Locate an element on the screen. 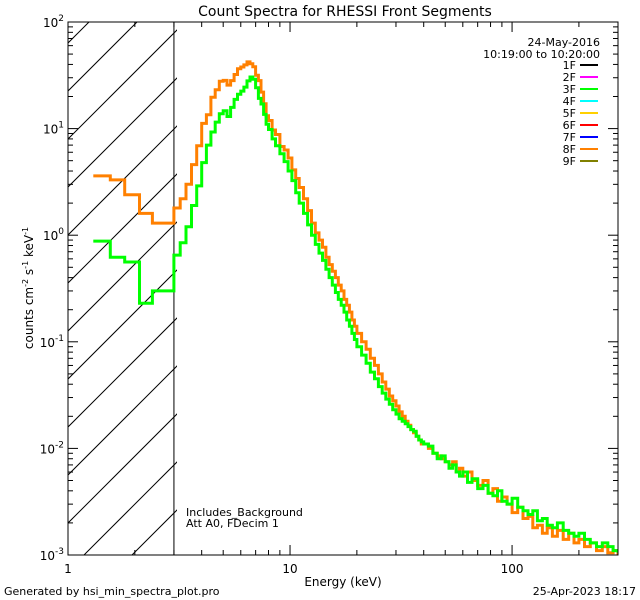 The image size is (640, 600). legend-label: 9F is located at coordinates (569, 161).